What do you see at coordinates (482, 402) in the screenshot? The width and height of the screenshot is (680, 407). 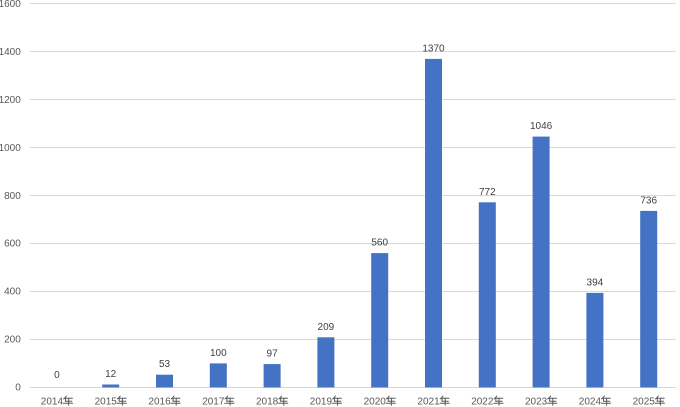 I see `svg-text: 2022` at bounding box center [482, 402].